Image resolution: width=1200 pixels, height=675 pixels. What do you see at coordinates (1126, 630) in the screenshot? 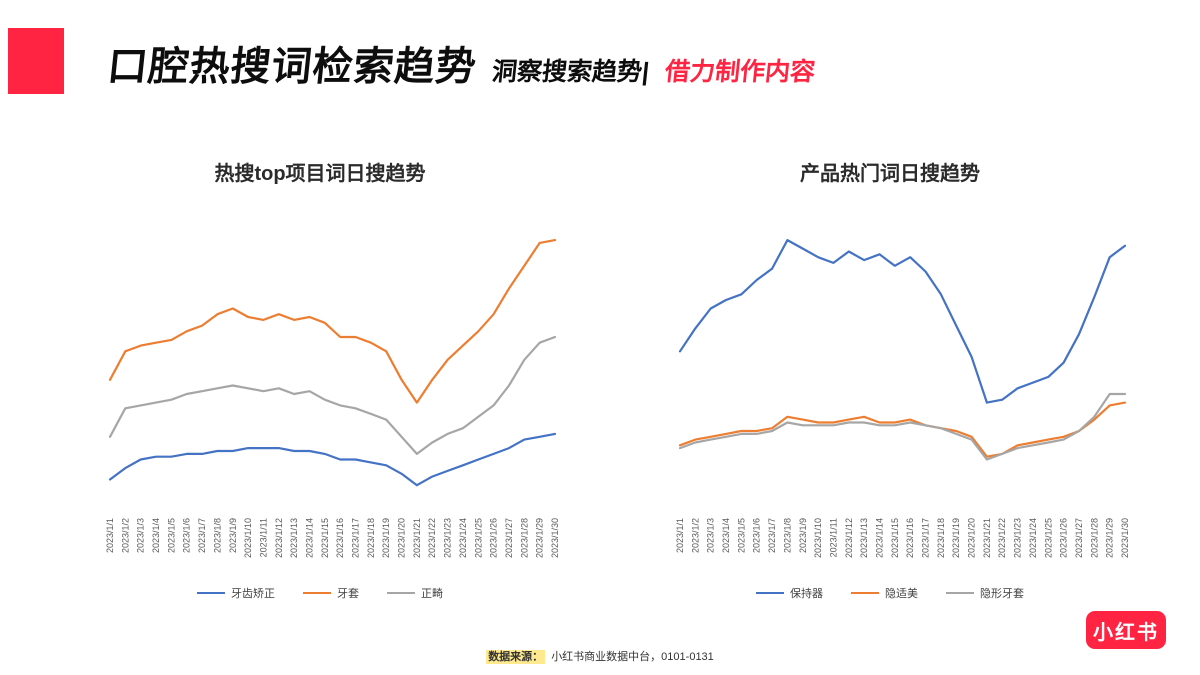
I see `xiaohongshu-logo: 小红书` at bounding box center [1126, 630].